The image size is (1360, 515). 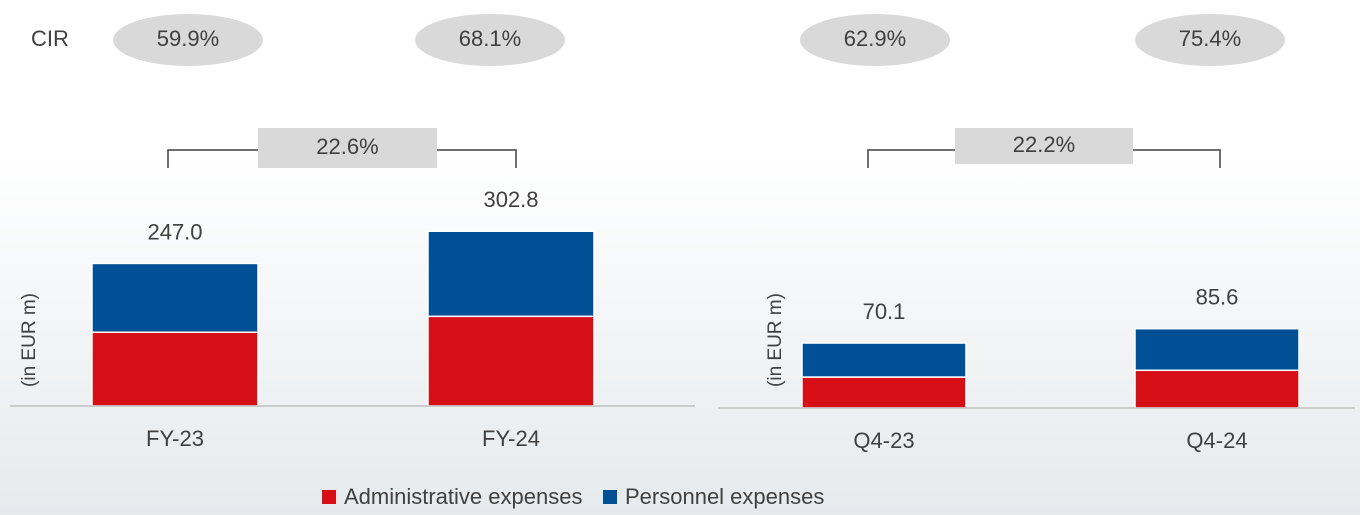 I want to click on cir-label: 62.9%, so click(x=875, y=38).